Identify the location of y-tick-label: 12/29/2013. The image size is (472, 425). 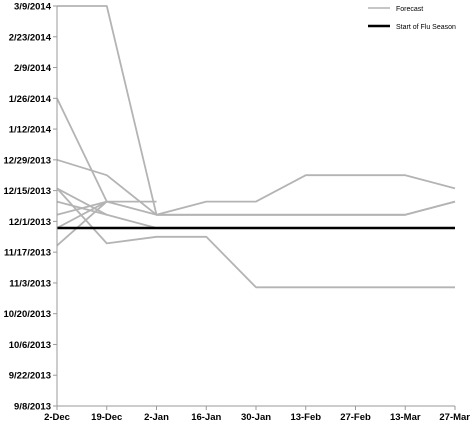
(27, 160).